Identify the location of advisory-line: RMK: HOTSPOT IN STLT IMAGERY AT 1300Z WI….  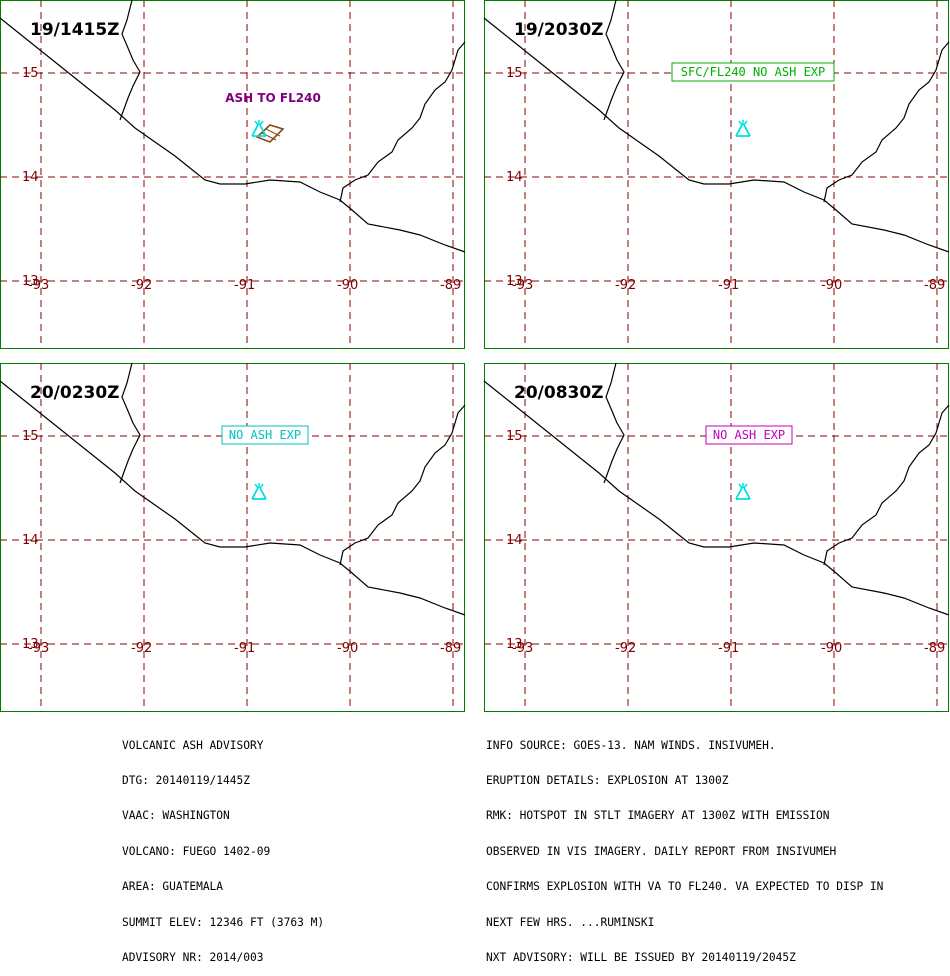
(658, 816).